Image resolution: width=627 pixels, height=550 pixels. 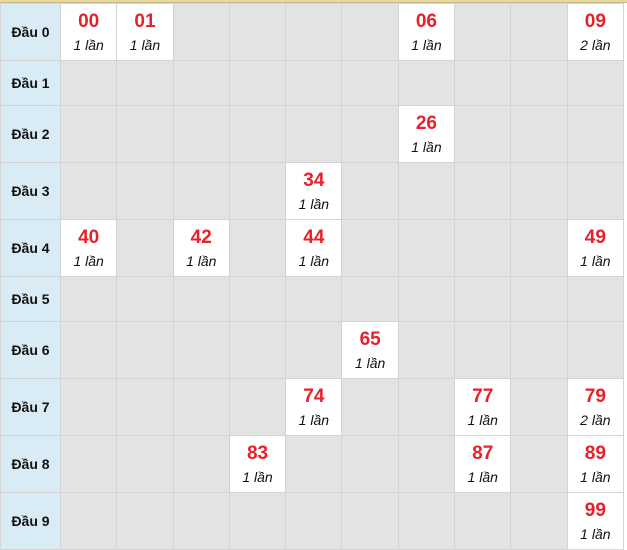 I want to click on row-header: Đầu 6, so click(x=30, y=350).